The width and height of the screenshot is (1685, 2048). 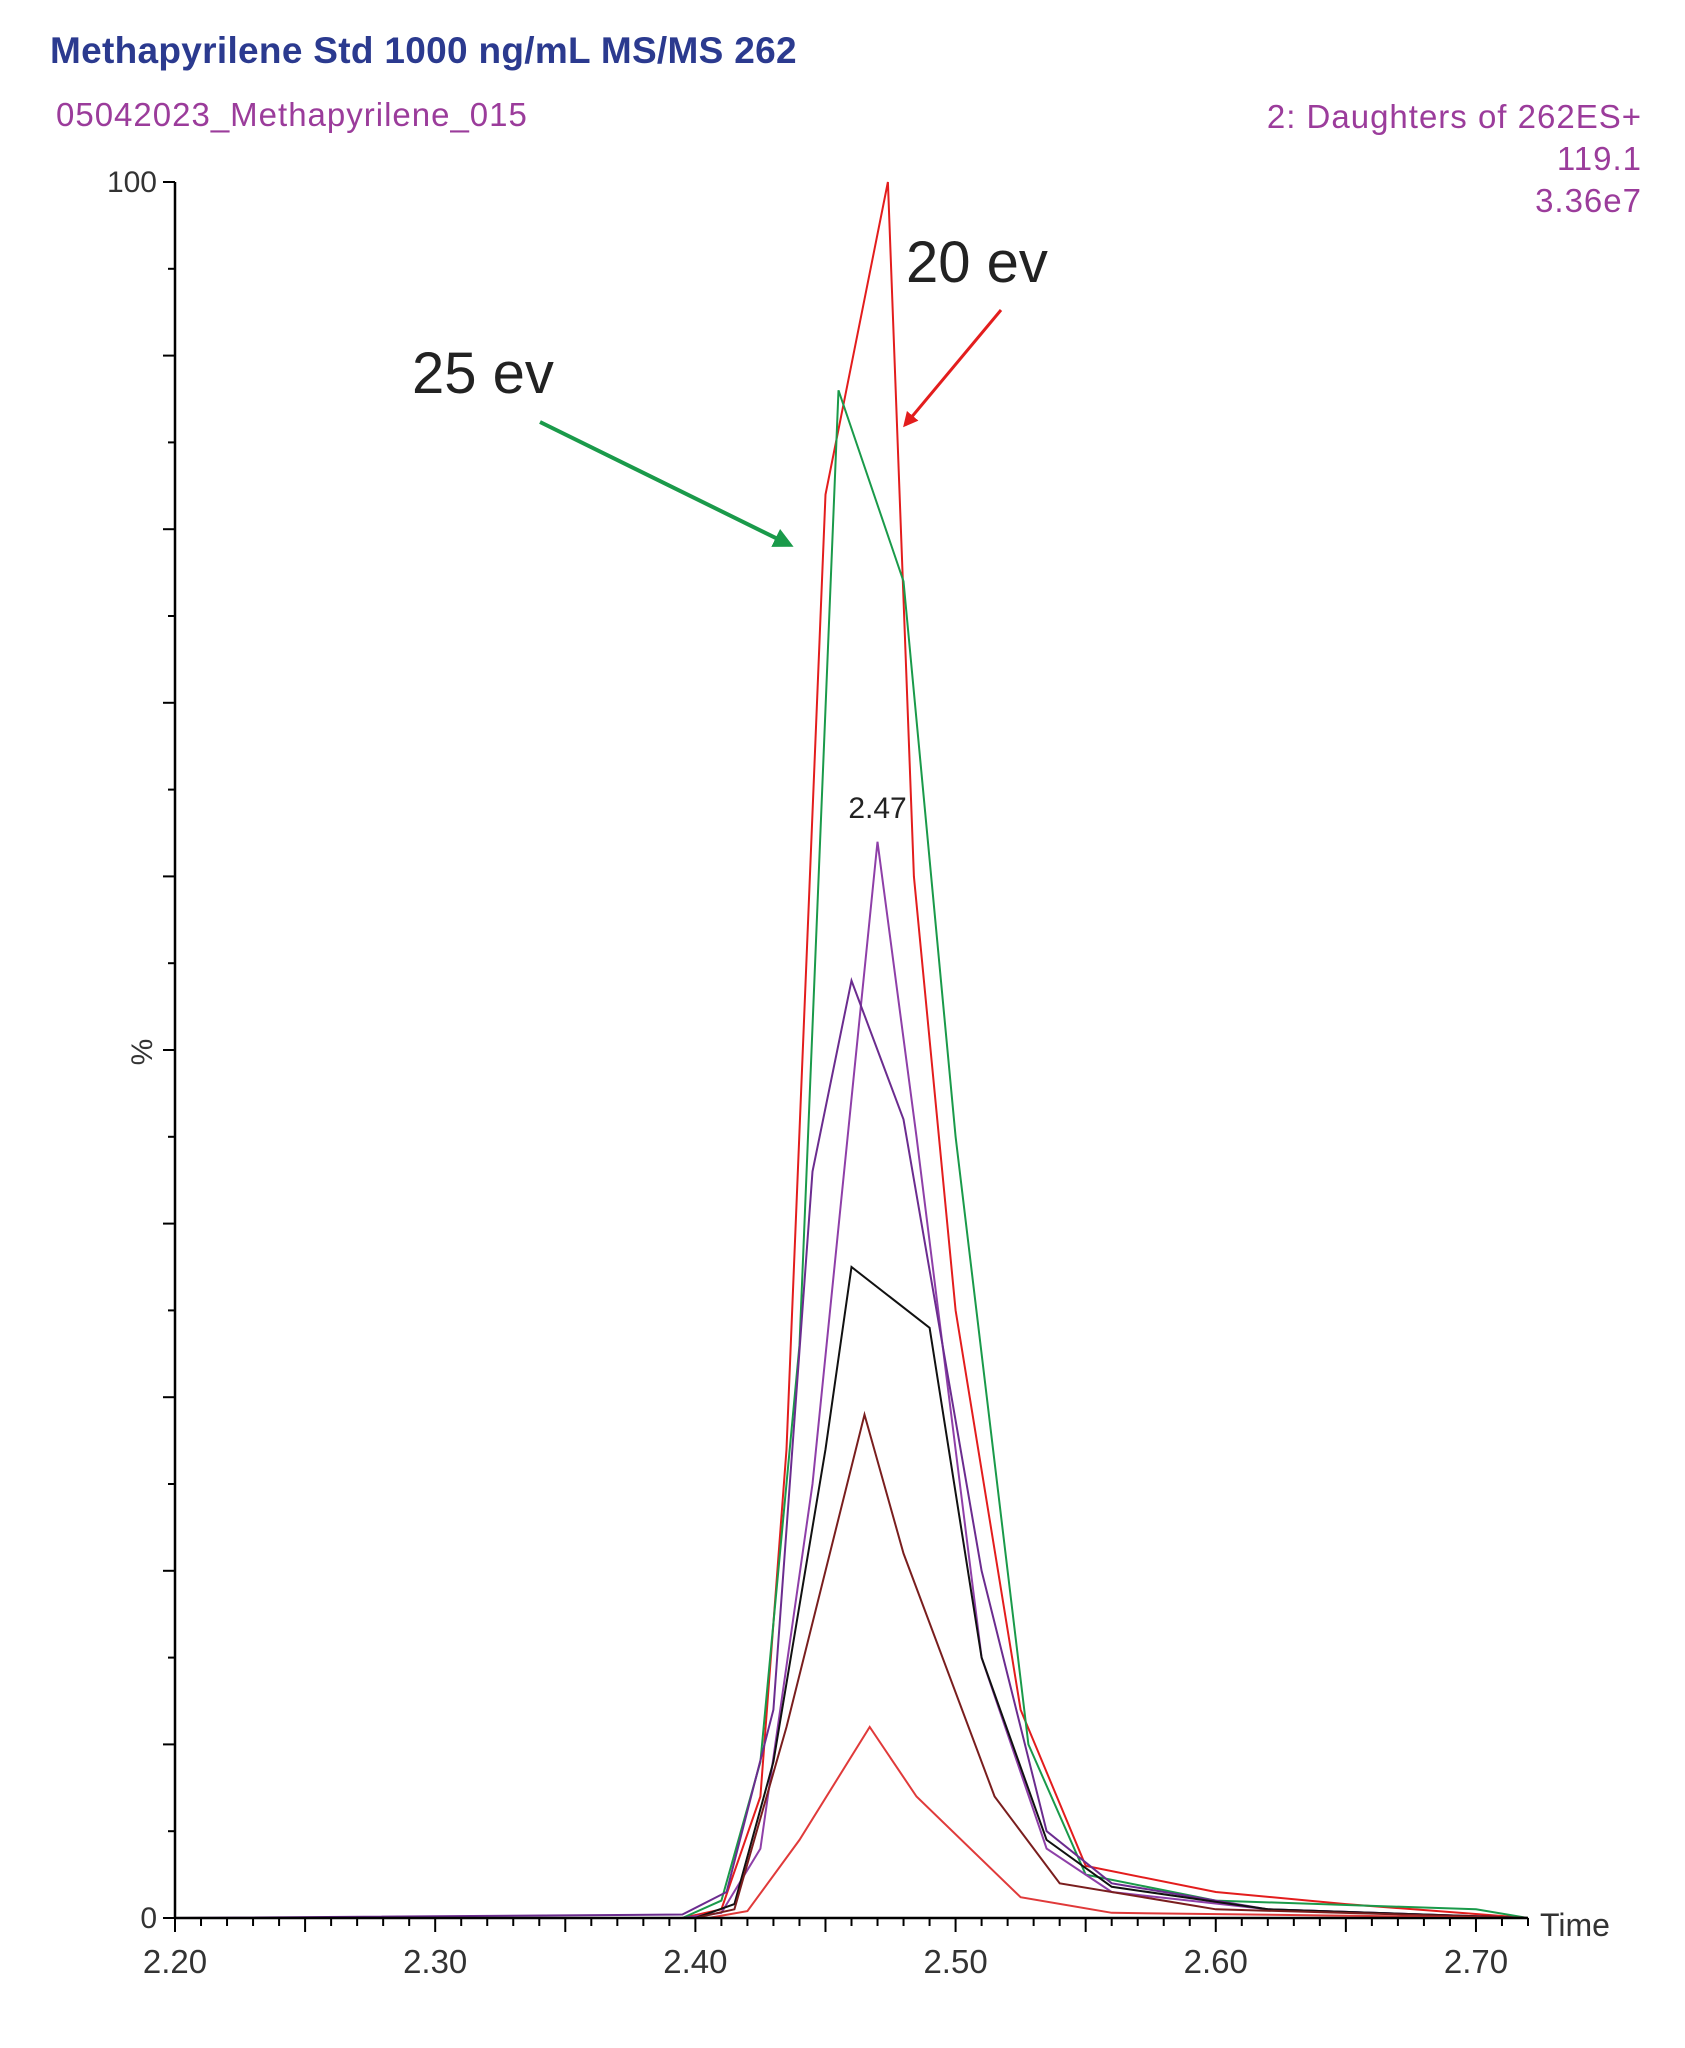 I want to click on function-label: 2: Daughters of 262ES+, so click(x=1454, y=116).